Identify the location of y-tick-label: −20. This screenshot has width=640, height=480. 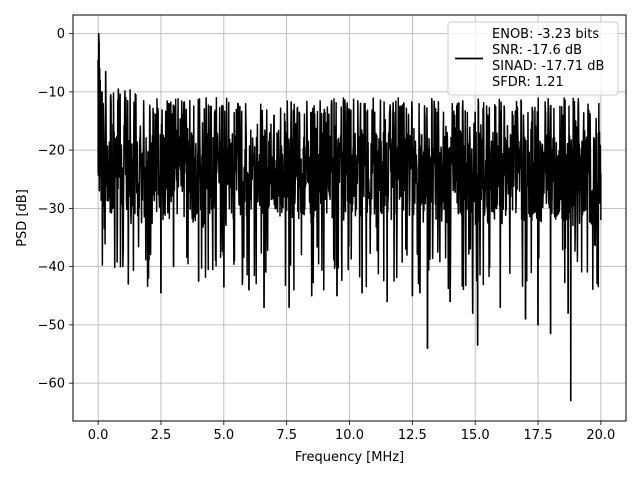
(51, 151).